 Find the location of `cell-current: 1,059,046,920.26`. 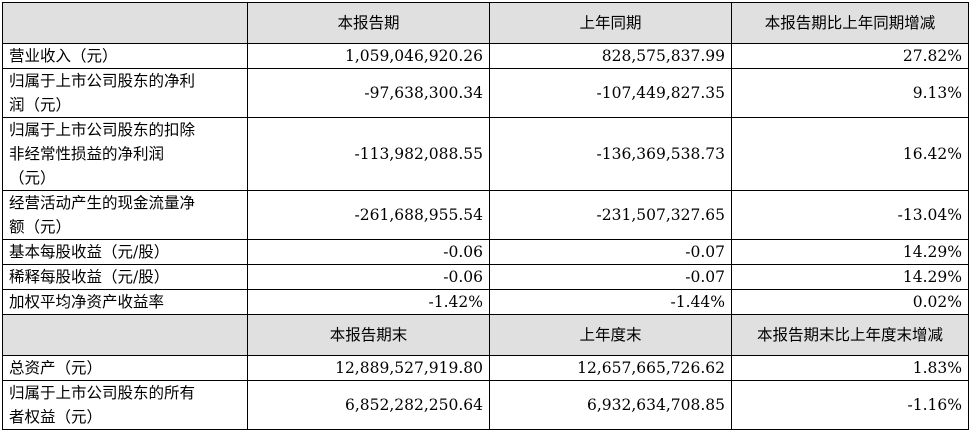

cell-current: 1,059,046,920.26 is located at coordinates (368, 56).